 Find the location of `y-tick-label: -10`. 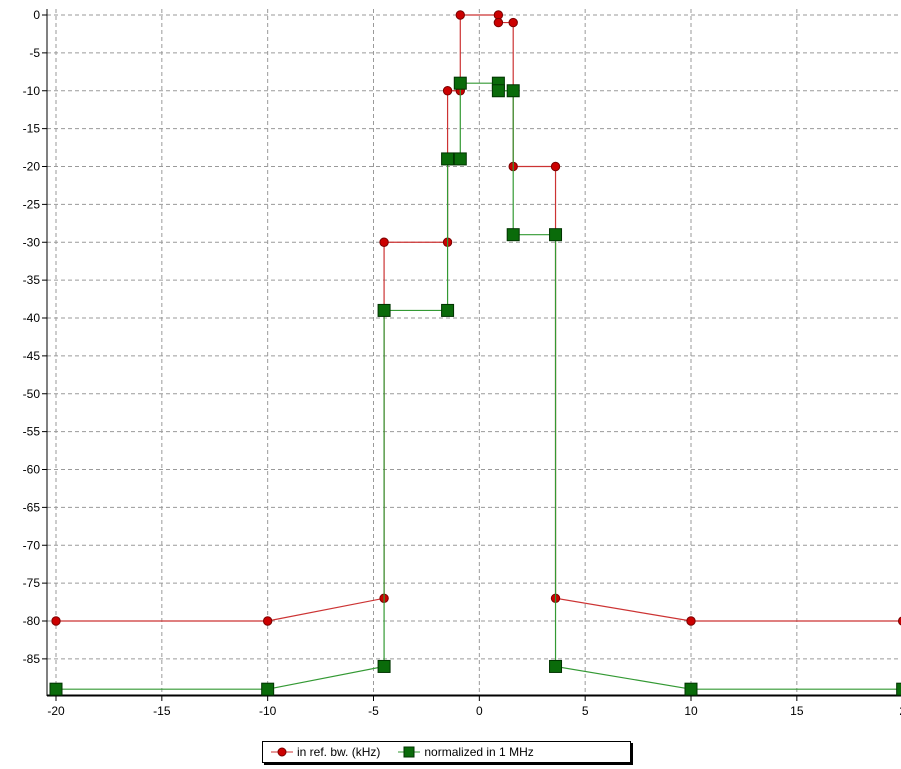

y-tick-label: -10 is located at coordinates (32, 91).